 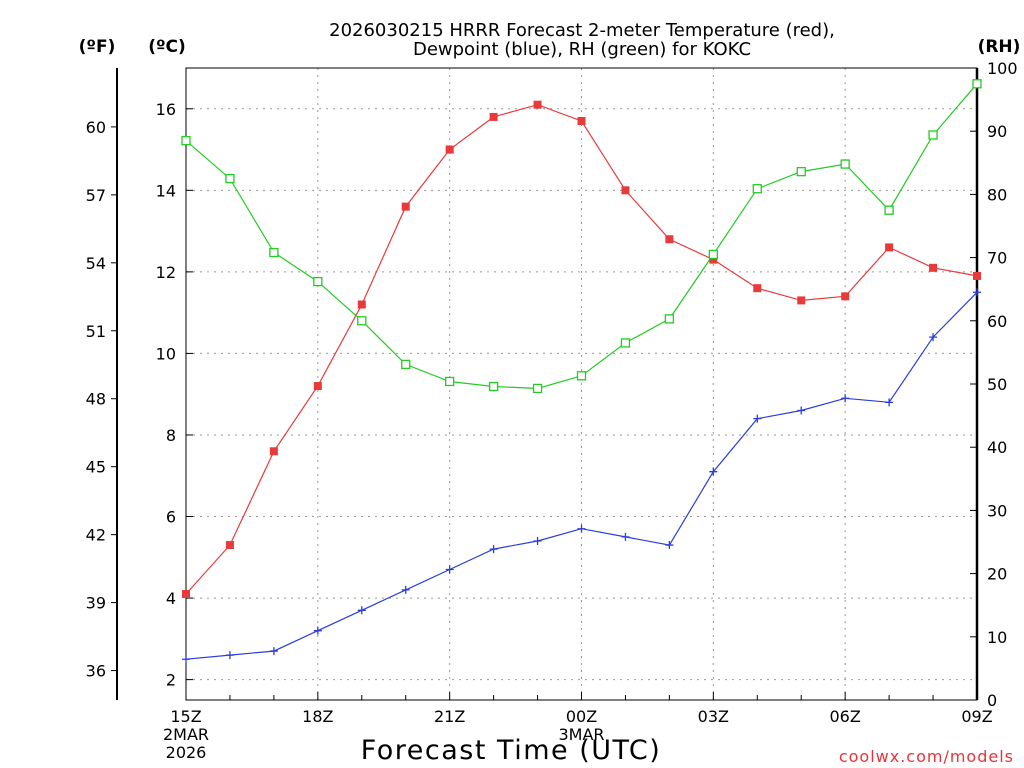 I want to click on rh-axis-unit: (RH), so click(x=999, y=47).